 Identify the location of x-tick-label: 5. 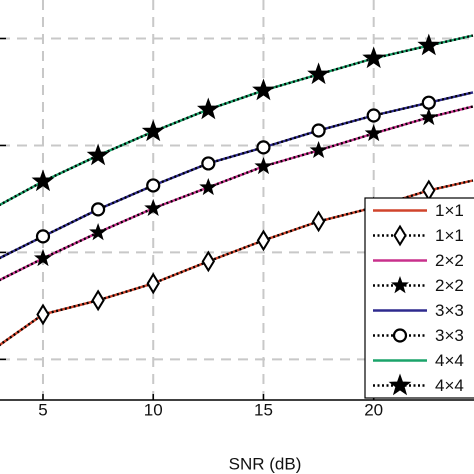
(42, 409).